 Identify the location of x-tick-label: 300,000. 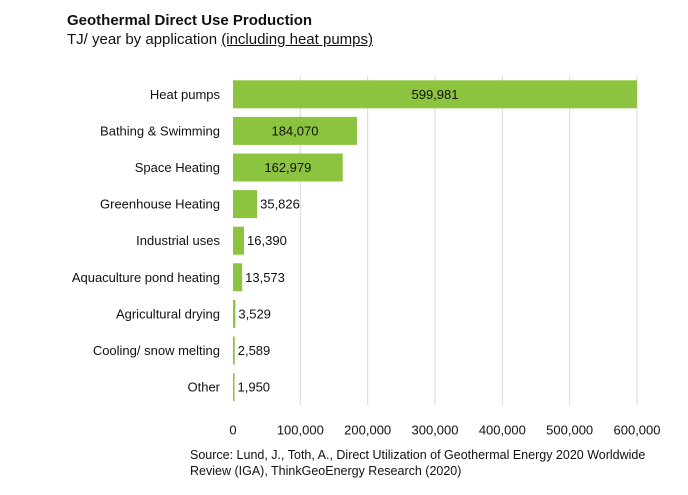
(435, 429).